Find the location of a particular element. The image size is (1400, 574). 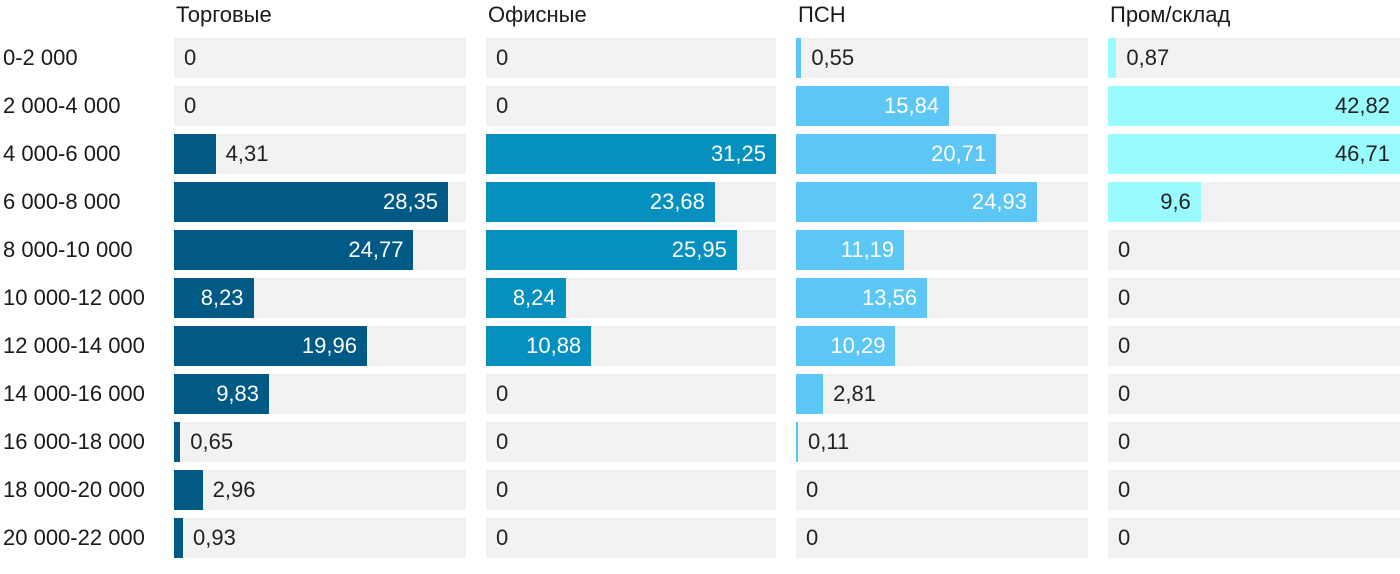

panel-title: ПСН is located at coordinates (822, 14).